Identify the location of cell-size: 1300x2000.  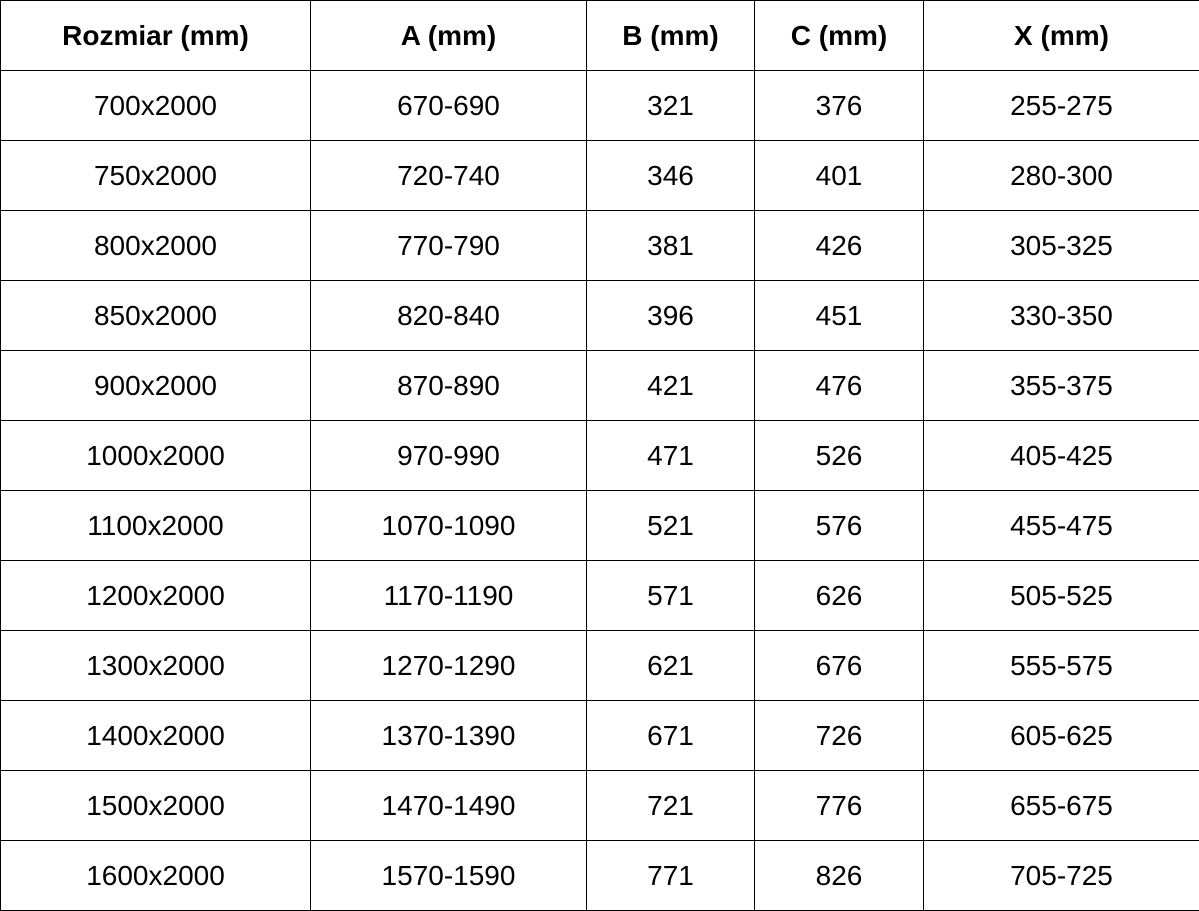
(155, 665).